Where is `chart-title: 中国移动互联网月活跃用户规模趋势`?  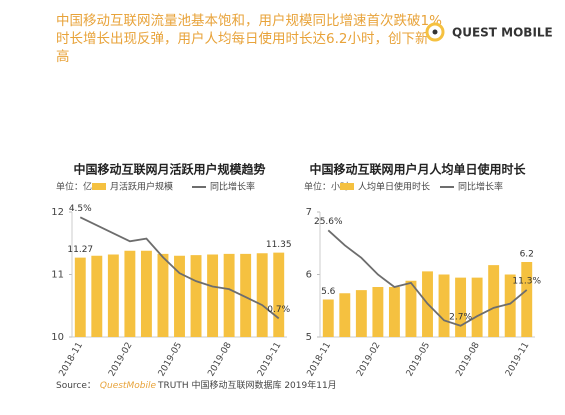 chart-title: 中国移动互联网月活跃用户规模趋势 is located at coordinates (169, 169).